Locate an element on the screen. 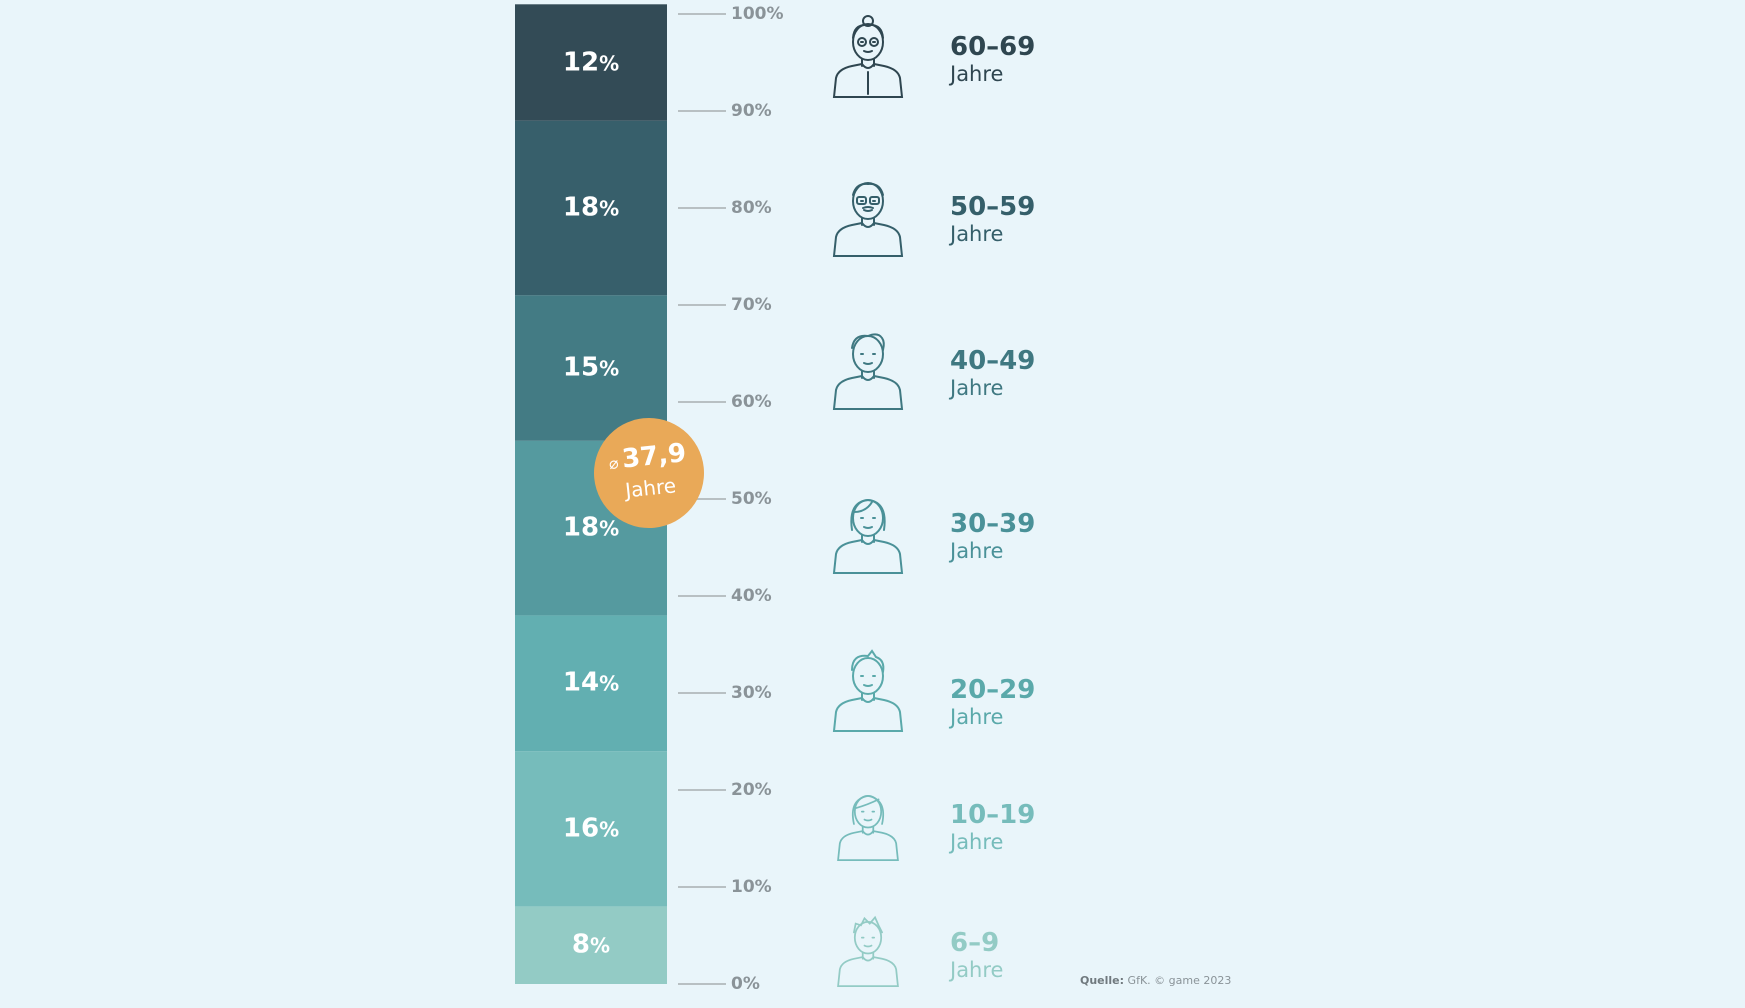  bar-segment-50–59 is located at coordinates (591, 208).